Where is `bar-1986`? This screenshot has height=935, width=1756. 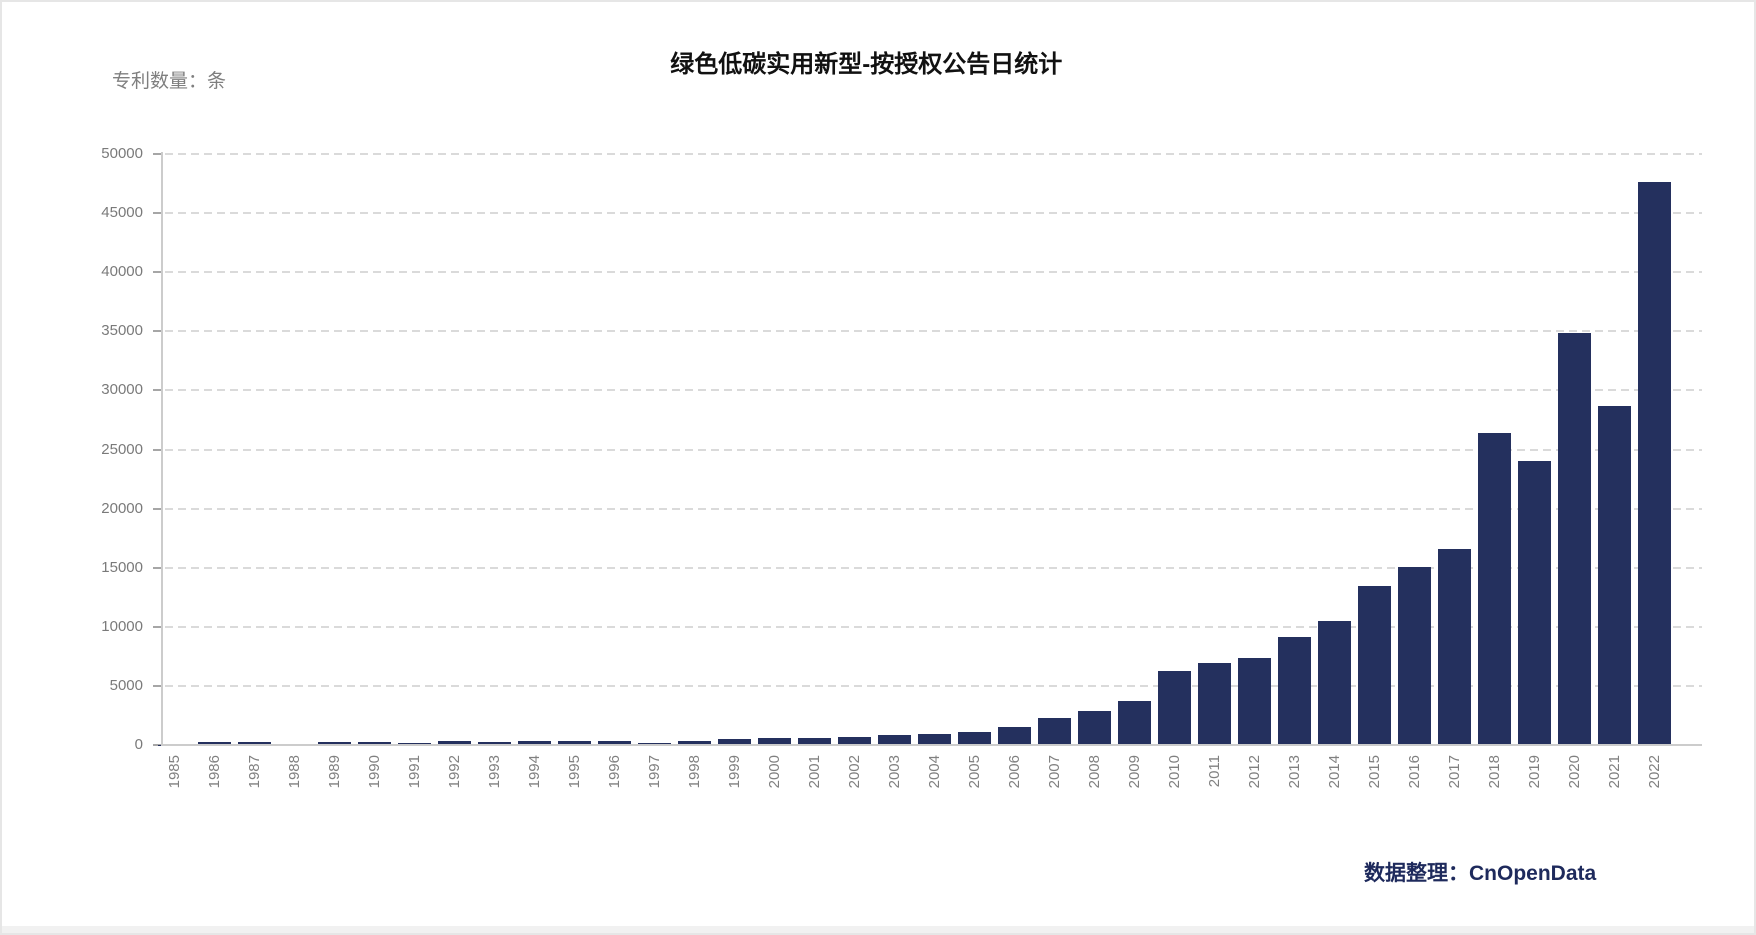 bar-1986 is located at coordinates (214, 743).